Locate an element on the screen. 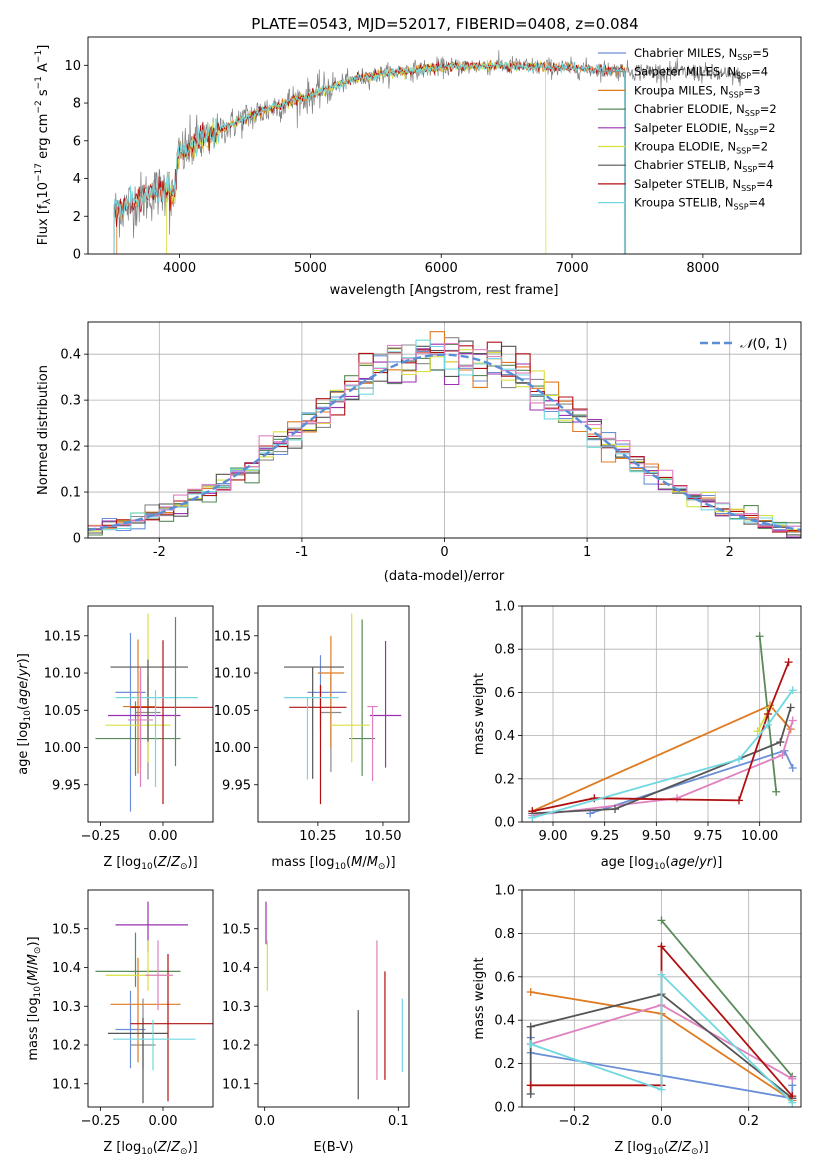  legend-entry: Chabrier STELIB, NSSP=4 is located at coordinates (704, 166).